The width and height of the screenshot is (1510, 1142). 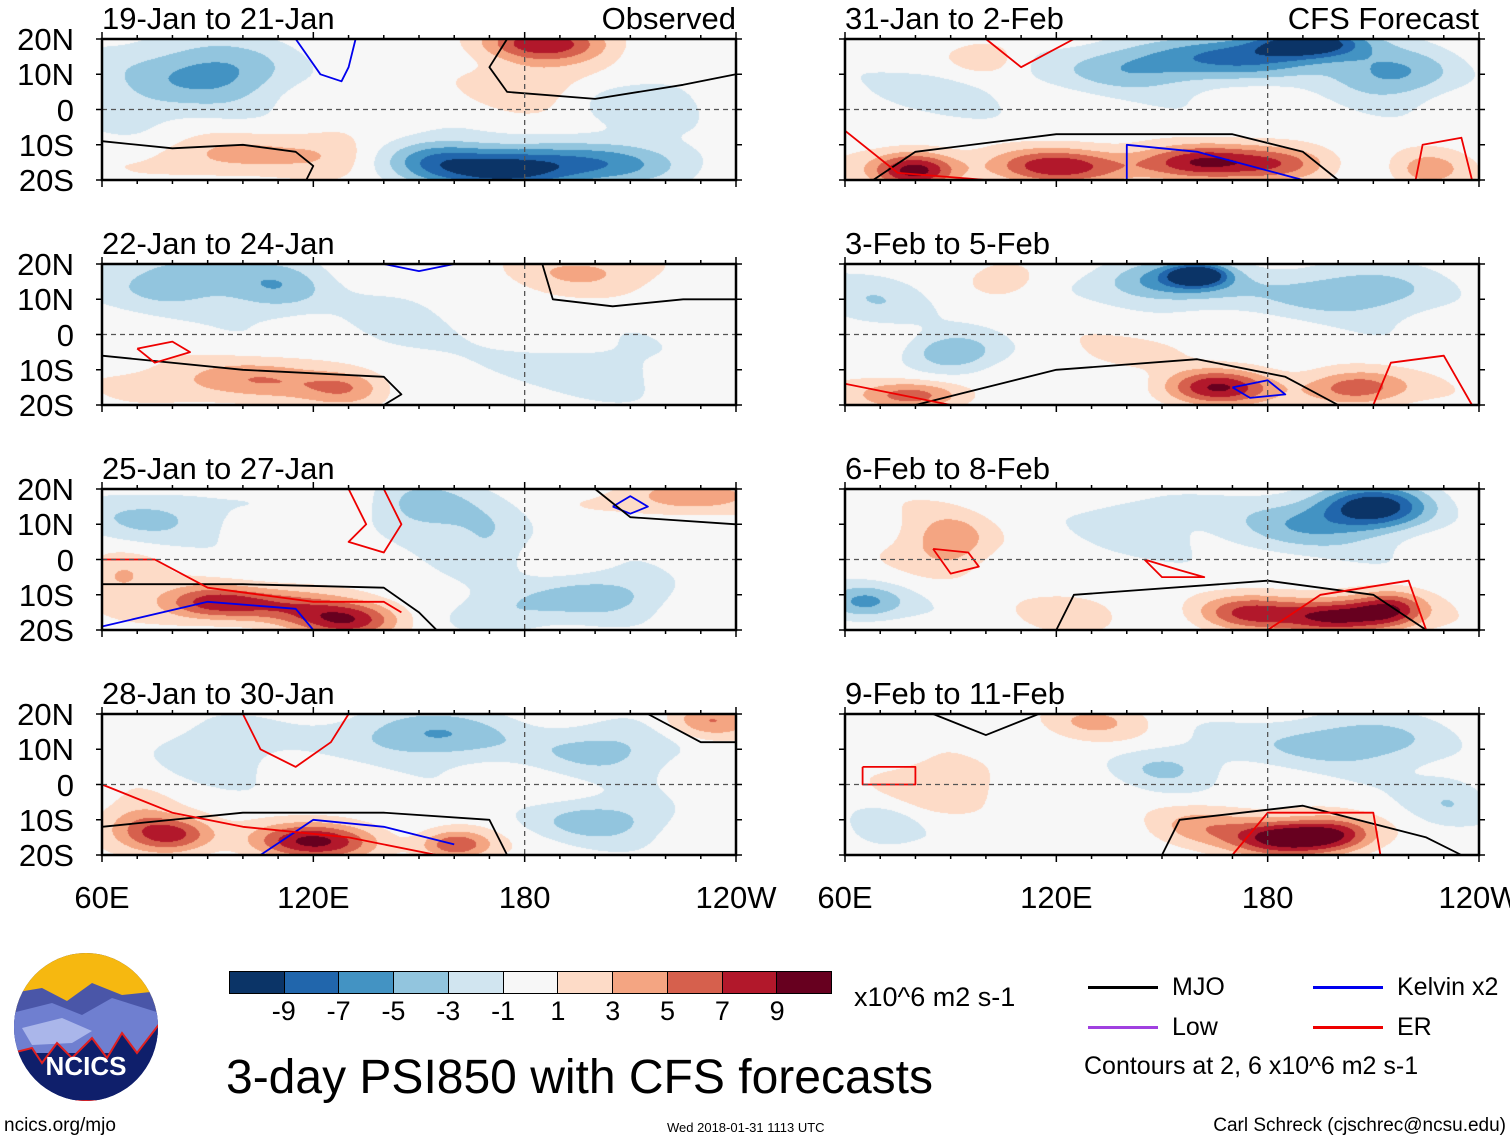 What do you see at coordinates (955, 693) in the screenshot?
I see `panel-title: 9-Feb to 11-Feb` at bounding box center [955, 693].